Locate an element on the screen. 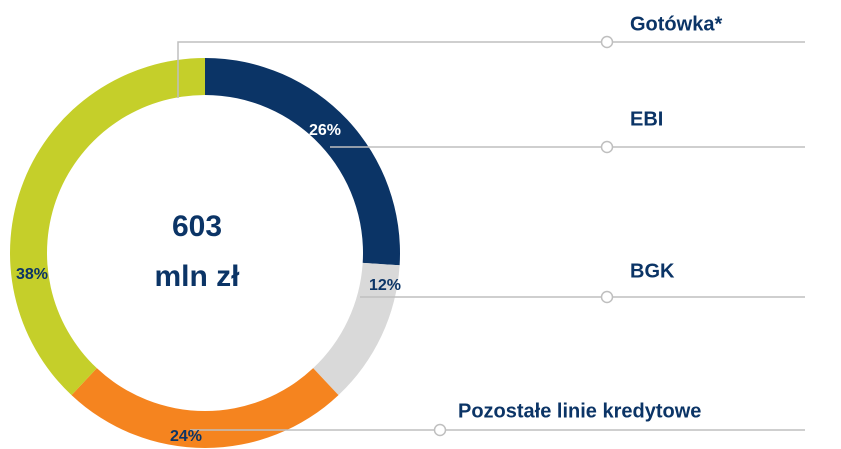 The height and width of the screenshot is (449, 841). value-label: 24% is located at coordinates (186, 436).